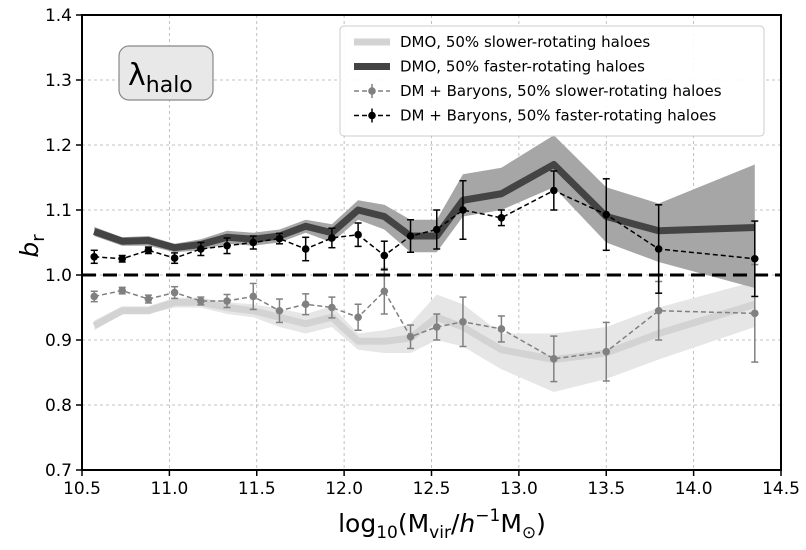 Image resolution: width=806 pixels, height=550 pixels. I want to click on x-axis-title: log10(Mvir/h−1M⊙), so click(442, 524).